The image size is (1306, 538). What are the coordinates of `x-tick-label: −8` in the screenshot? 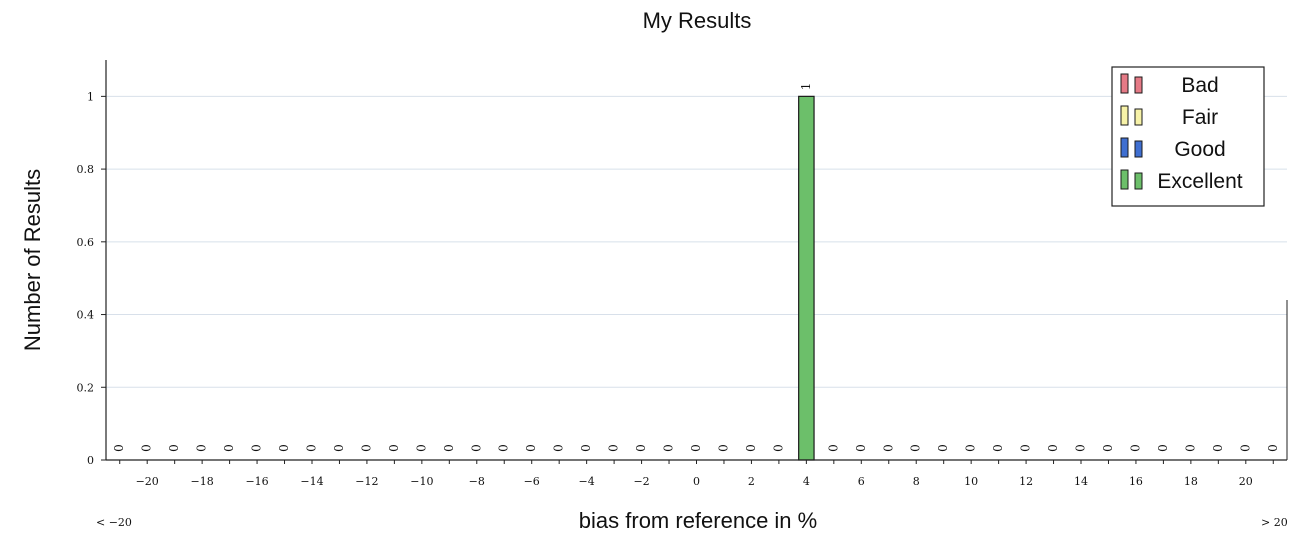 It's located at (477, 481).